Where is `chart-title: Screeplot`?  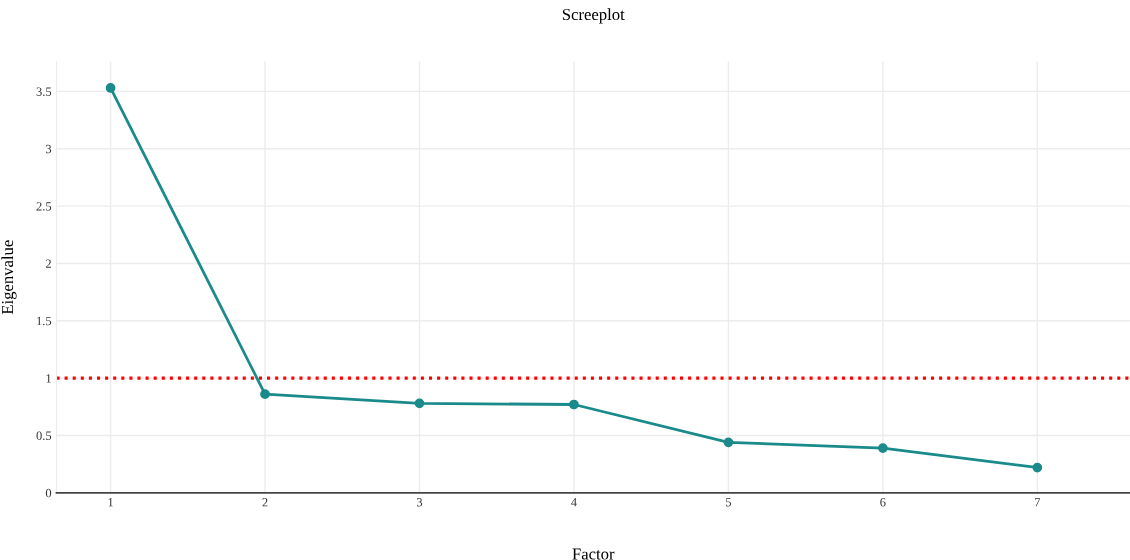
chart-title: Screeplot is located at coordinates (593, 16).